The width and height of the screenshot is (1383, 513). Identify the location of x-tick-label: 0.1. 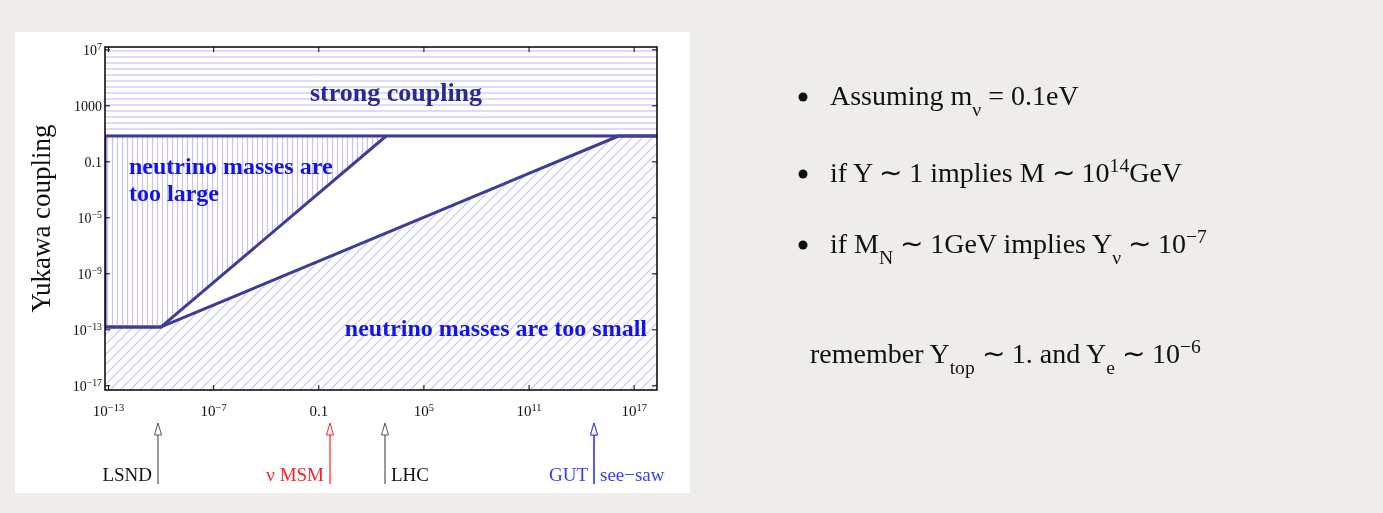
(319, 411).